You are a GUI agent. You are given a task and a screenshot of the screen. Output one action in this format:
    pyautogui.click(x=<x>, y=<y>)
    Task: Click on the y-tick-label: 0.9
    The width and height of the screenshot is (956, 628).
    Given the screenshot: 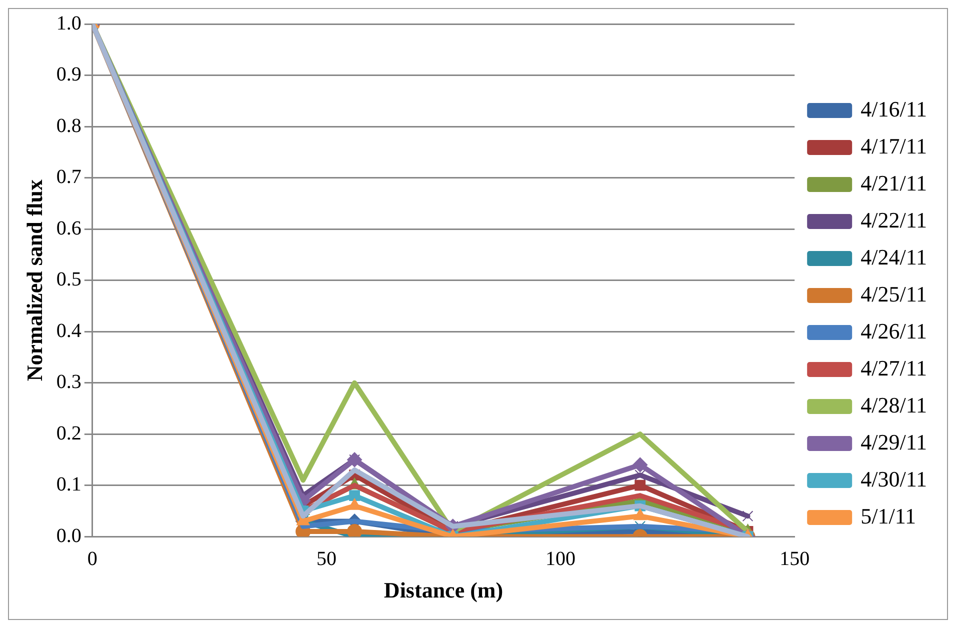 What is the action you would take?
    pyautogui.click(x=69, y=75)
    